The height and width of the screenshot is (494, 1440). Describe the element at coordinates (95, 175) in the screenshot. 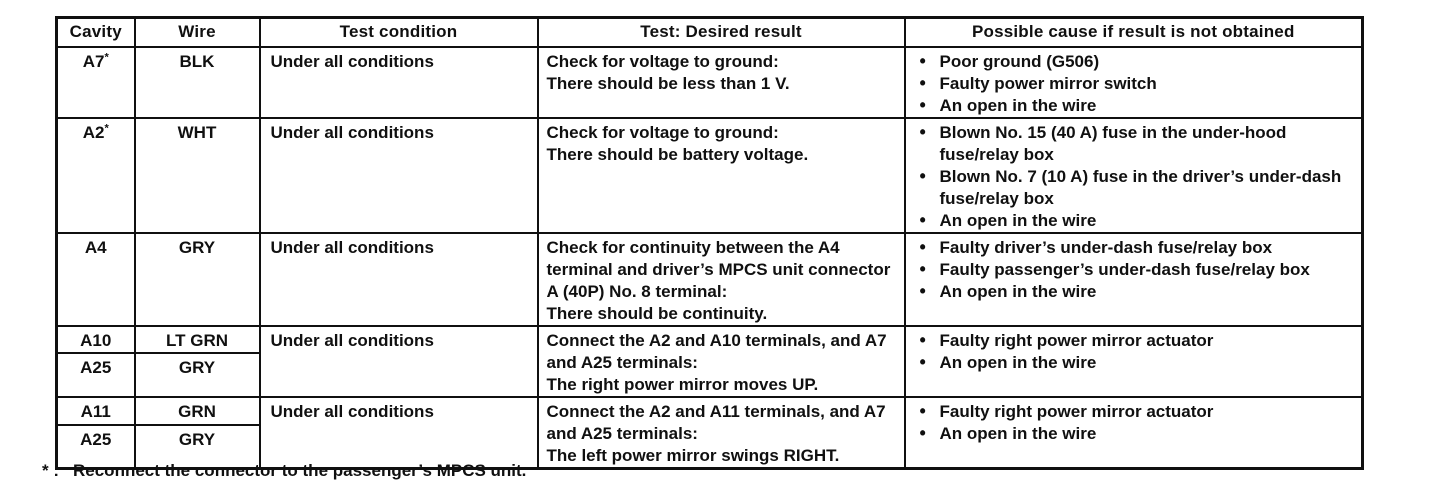

I see `cavity-cell: A2*` at that location.